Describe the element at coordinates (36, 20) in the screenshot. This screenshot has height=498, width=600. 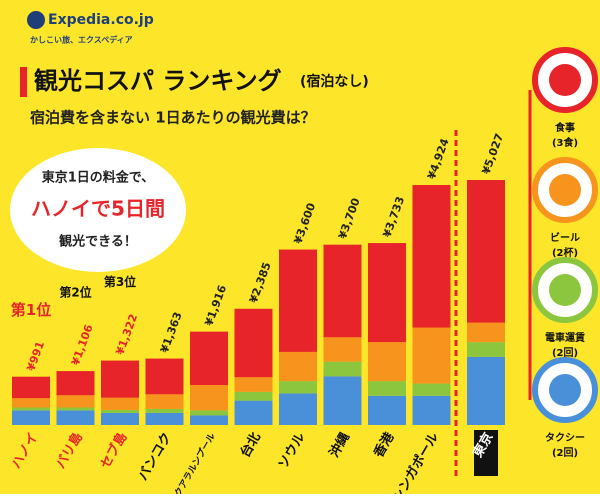
I see `logo-icon` at that location.